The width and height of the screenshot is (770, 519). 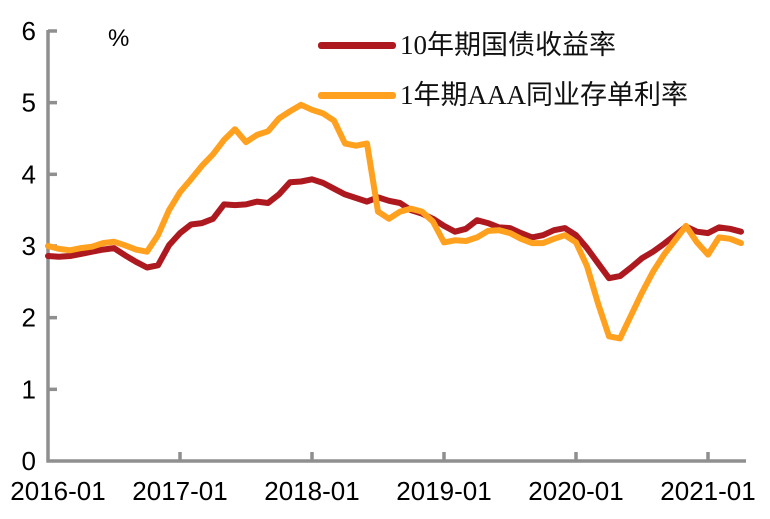 I want to click on x-axis-tick-label: 2019-01, so click(x=443, y=491).